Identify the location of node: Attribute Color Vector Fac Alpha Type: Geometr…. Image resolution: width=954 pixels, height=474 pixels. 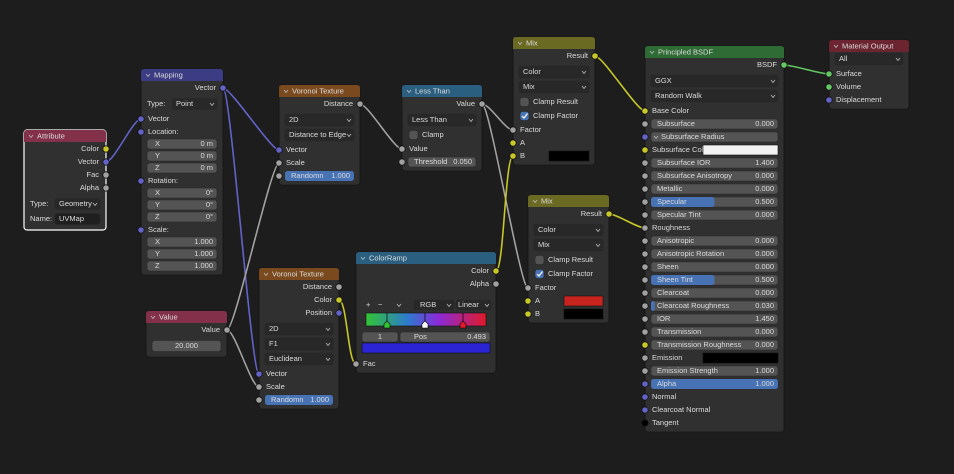
(66, 180).